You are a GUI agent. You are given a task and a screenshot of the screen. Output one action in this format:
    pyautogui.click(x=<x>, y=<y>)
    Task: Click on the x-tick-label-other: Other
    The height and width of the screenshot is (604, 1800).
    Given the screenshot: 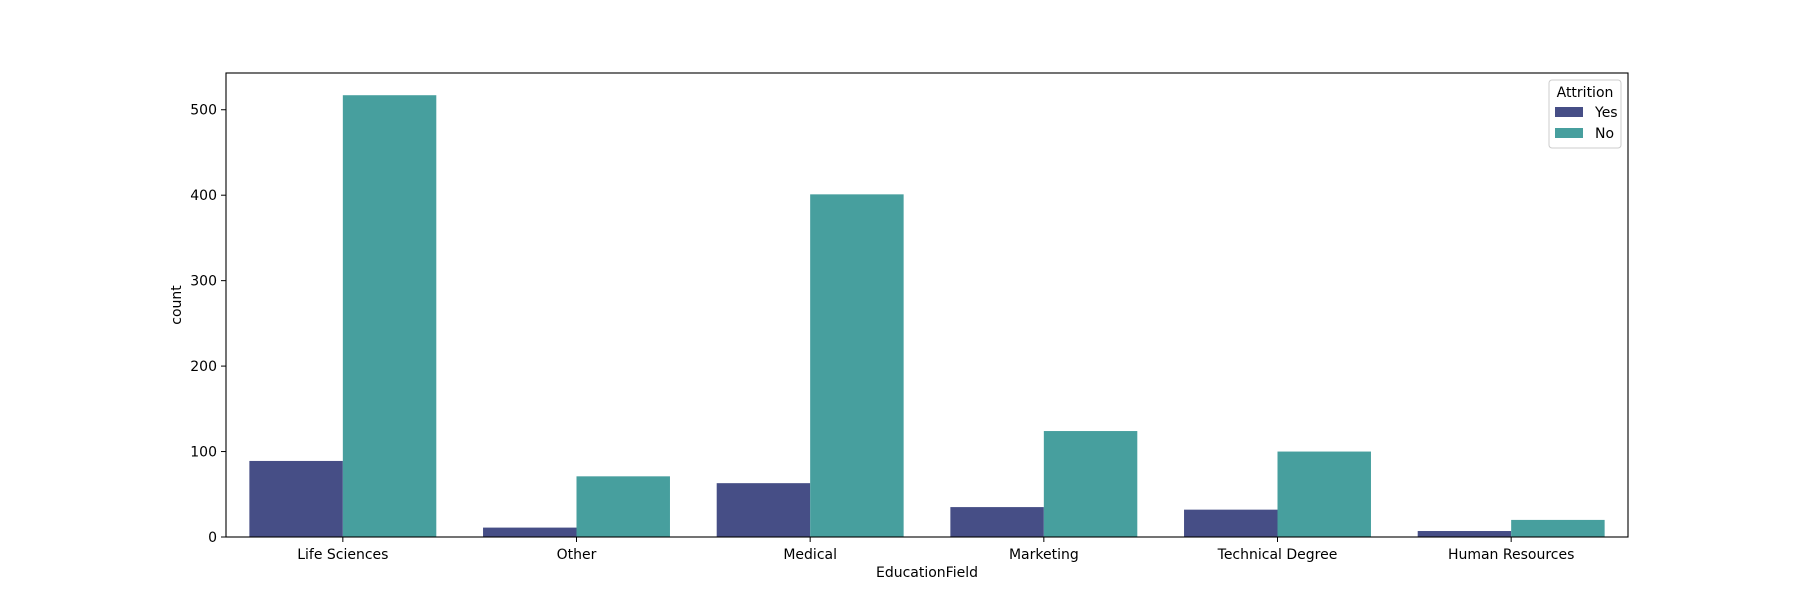 What is the action you would take?
    pyautogui.click(x=577, y=555)
    